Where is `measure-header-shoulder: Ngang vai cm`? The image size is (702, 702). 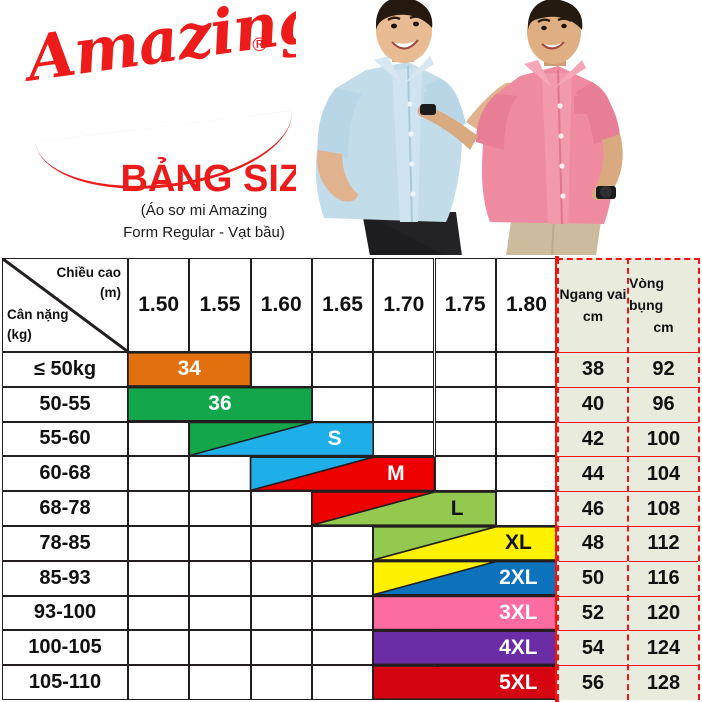 measure-header-shoulder: Ngang vai cm is located at coordinates (593, 306).